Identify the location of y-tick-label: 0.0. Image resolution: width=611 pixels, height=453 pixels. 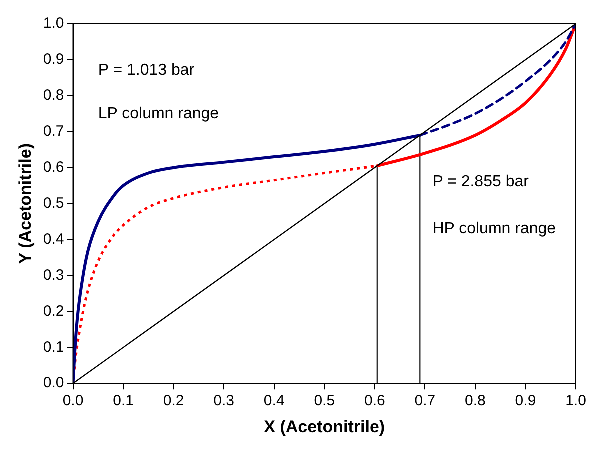
(53, 383).